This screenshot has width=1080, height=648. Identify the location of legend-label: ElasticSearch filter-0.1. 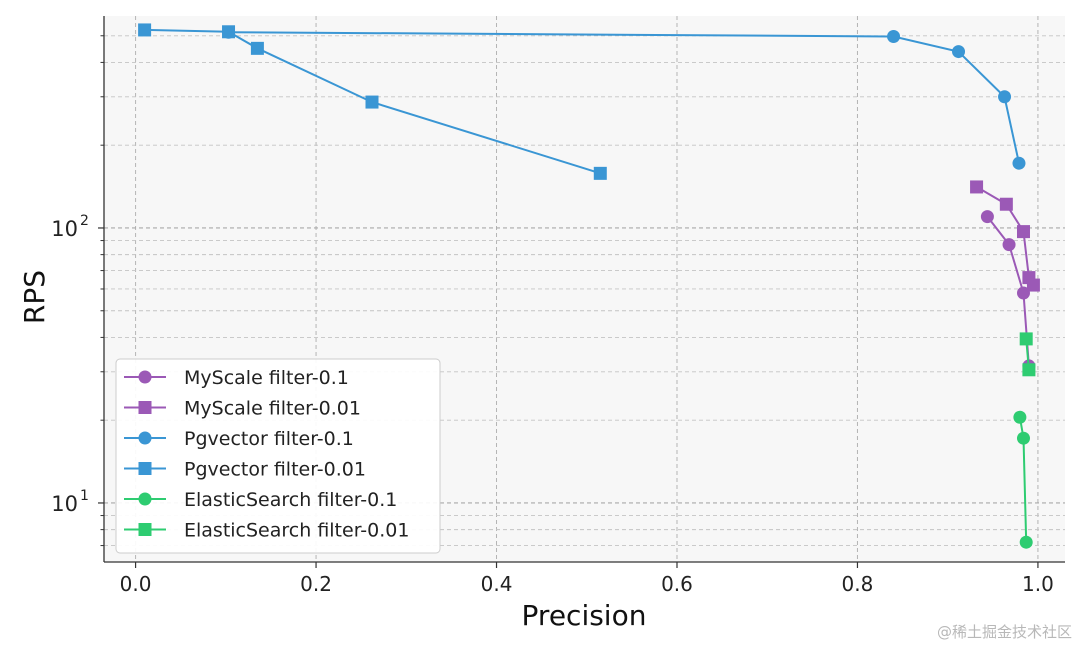
(290, 500).